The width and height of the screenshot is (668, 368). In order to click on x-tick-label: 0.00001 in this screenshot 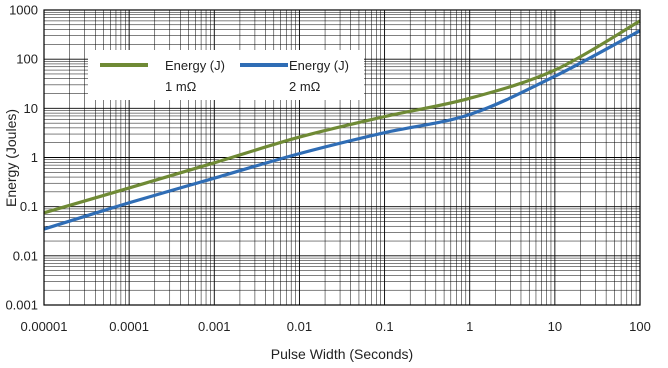, I will do `click(44, 326)`.